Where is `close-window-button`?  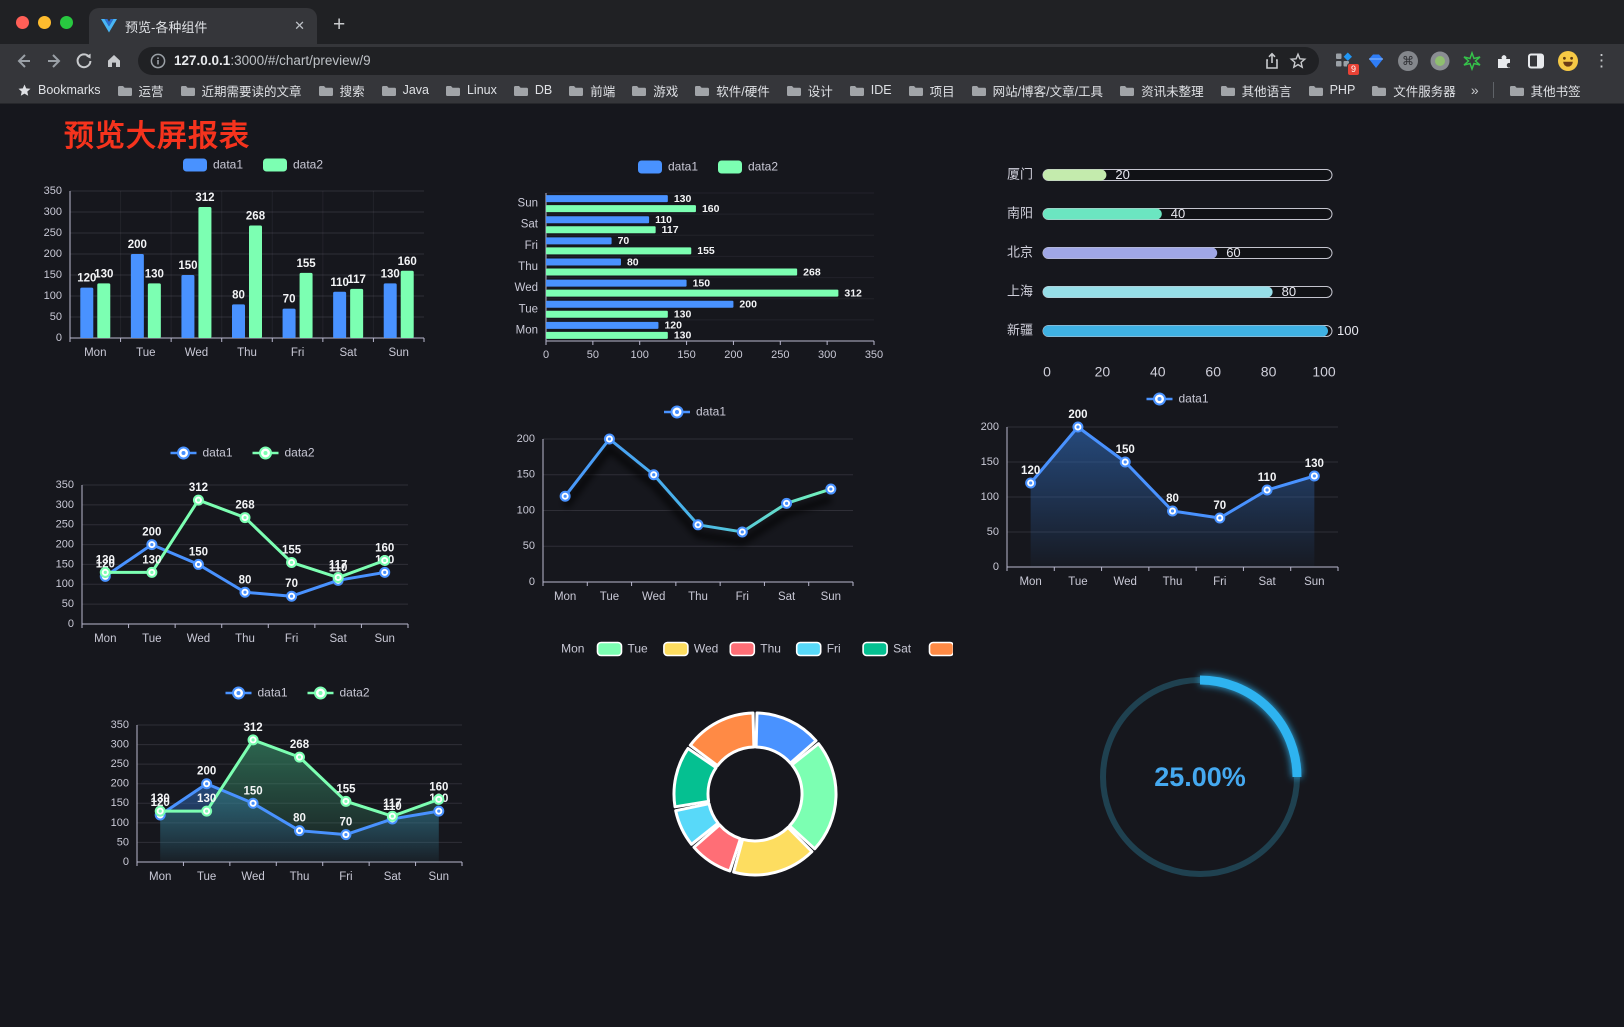 close-window-button is located at coordinates (22, 22).